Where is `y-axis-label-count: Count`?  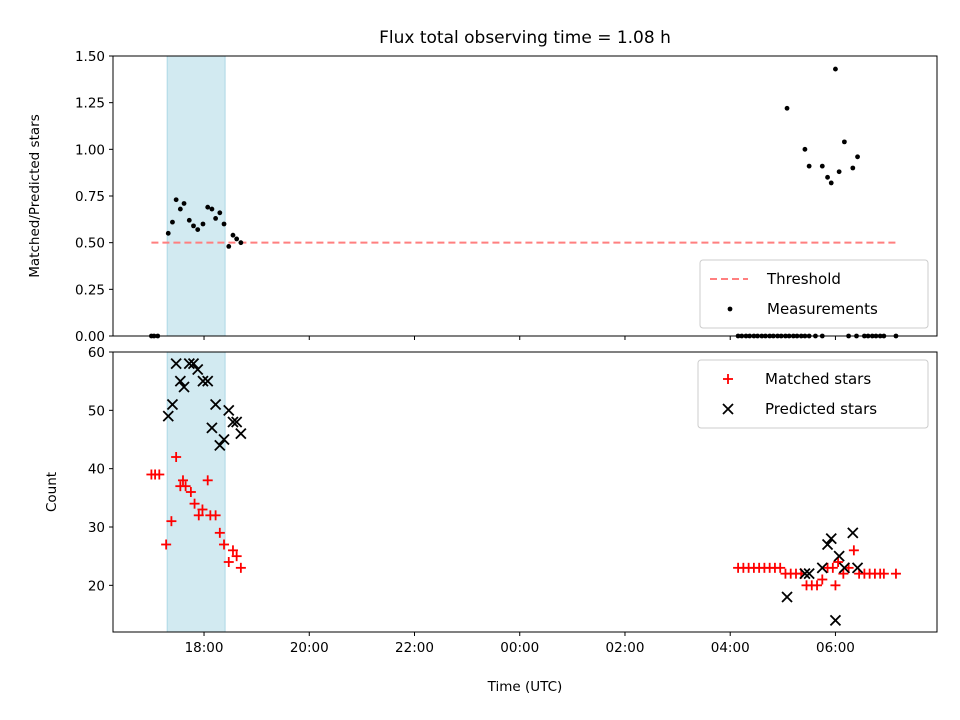 y-axis-label-count: Count is located at coordinates (52, 492).